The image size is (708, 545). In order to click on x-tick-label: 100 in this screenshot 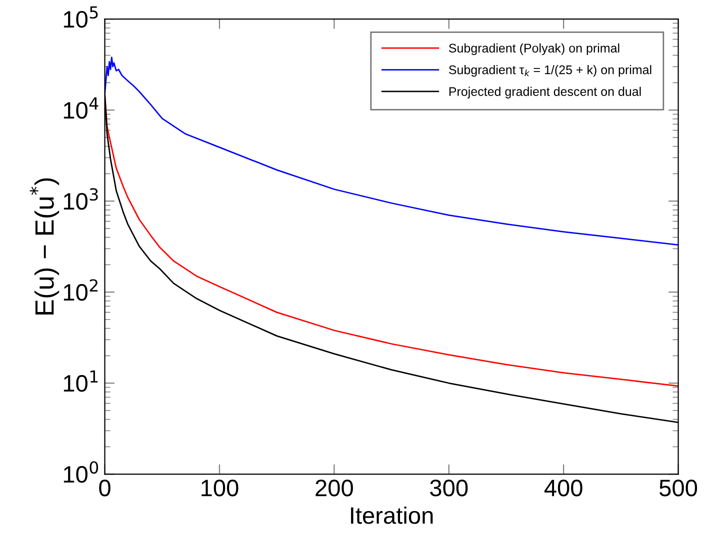, I will do `click(220, 488)`.